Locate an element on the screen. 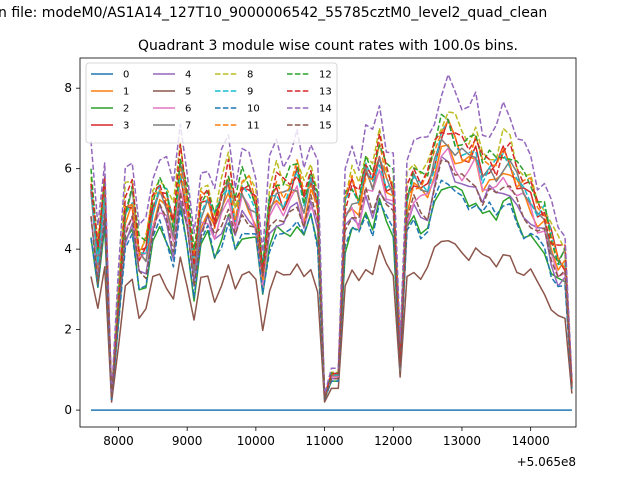  y-tick-label: 4 is located at coordinates (68, 249).